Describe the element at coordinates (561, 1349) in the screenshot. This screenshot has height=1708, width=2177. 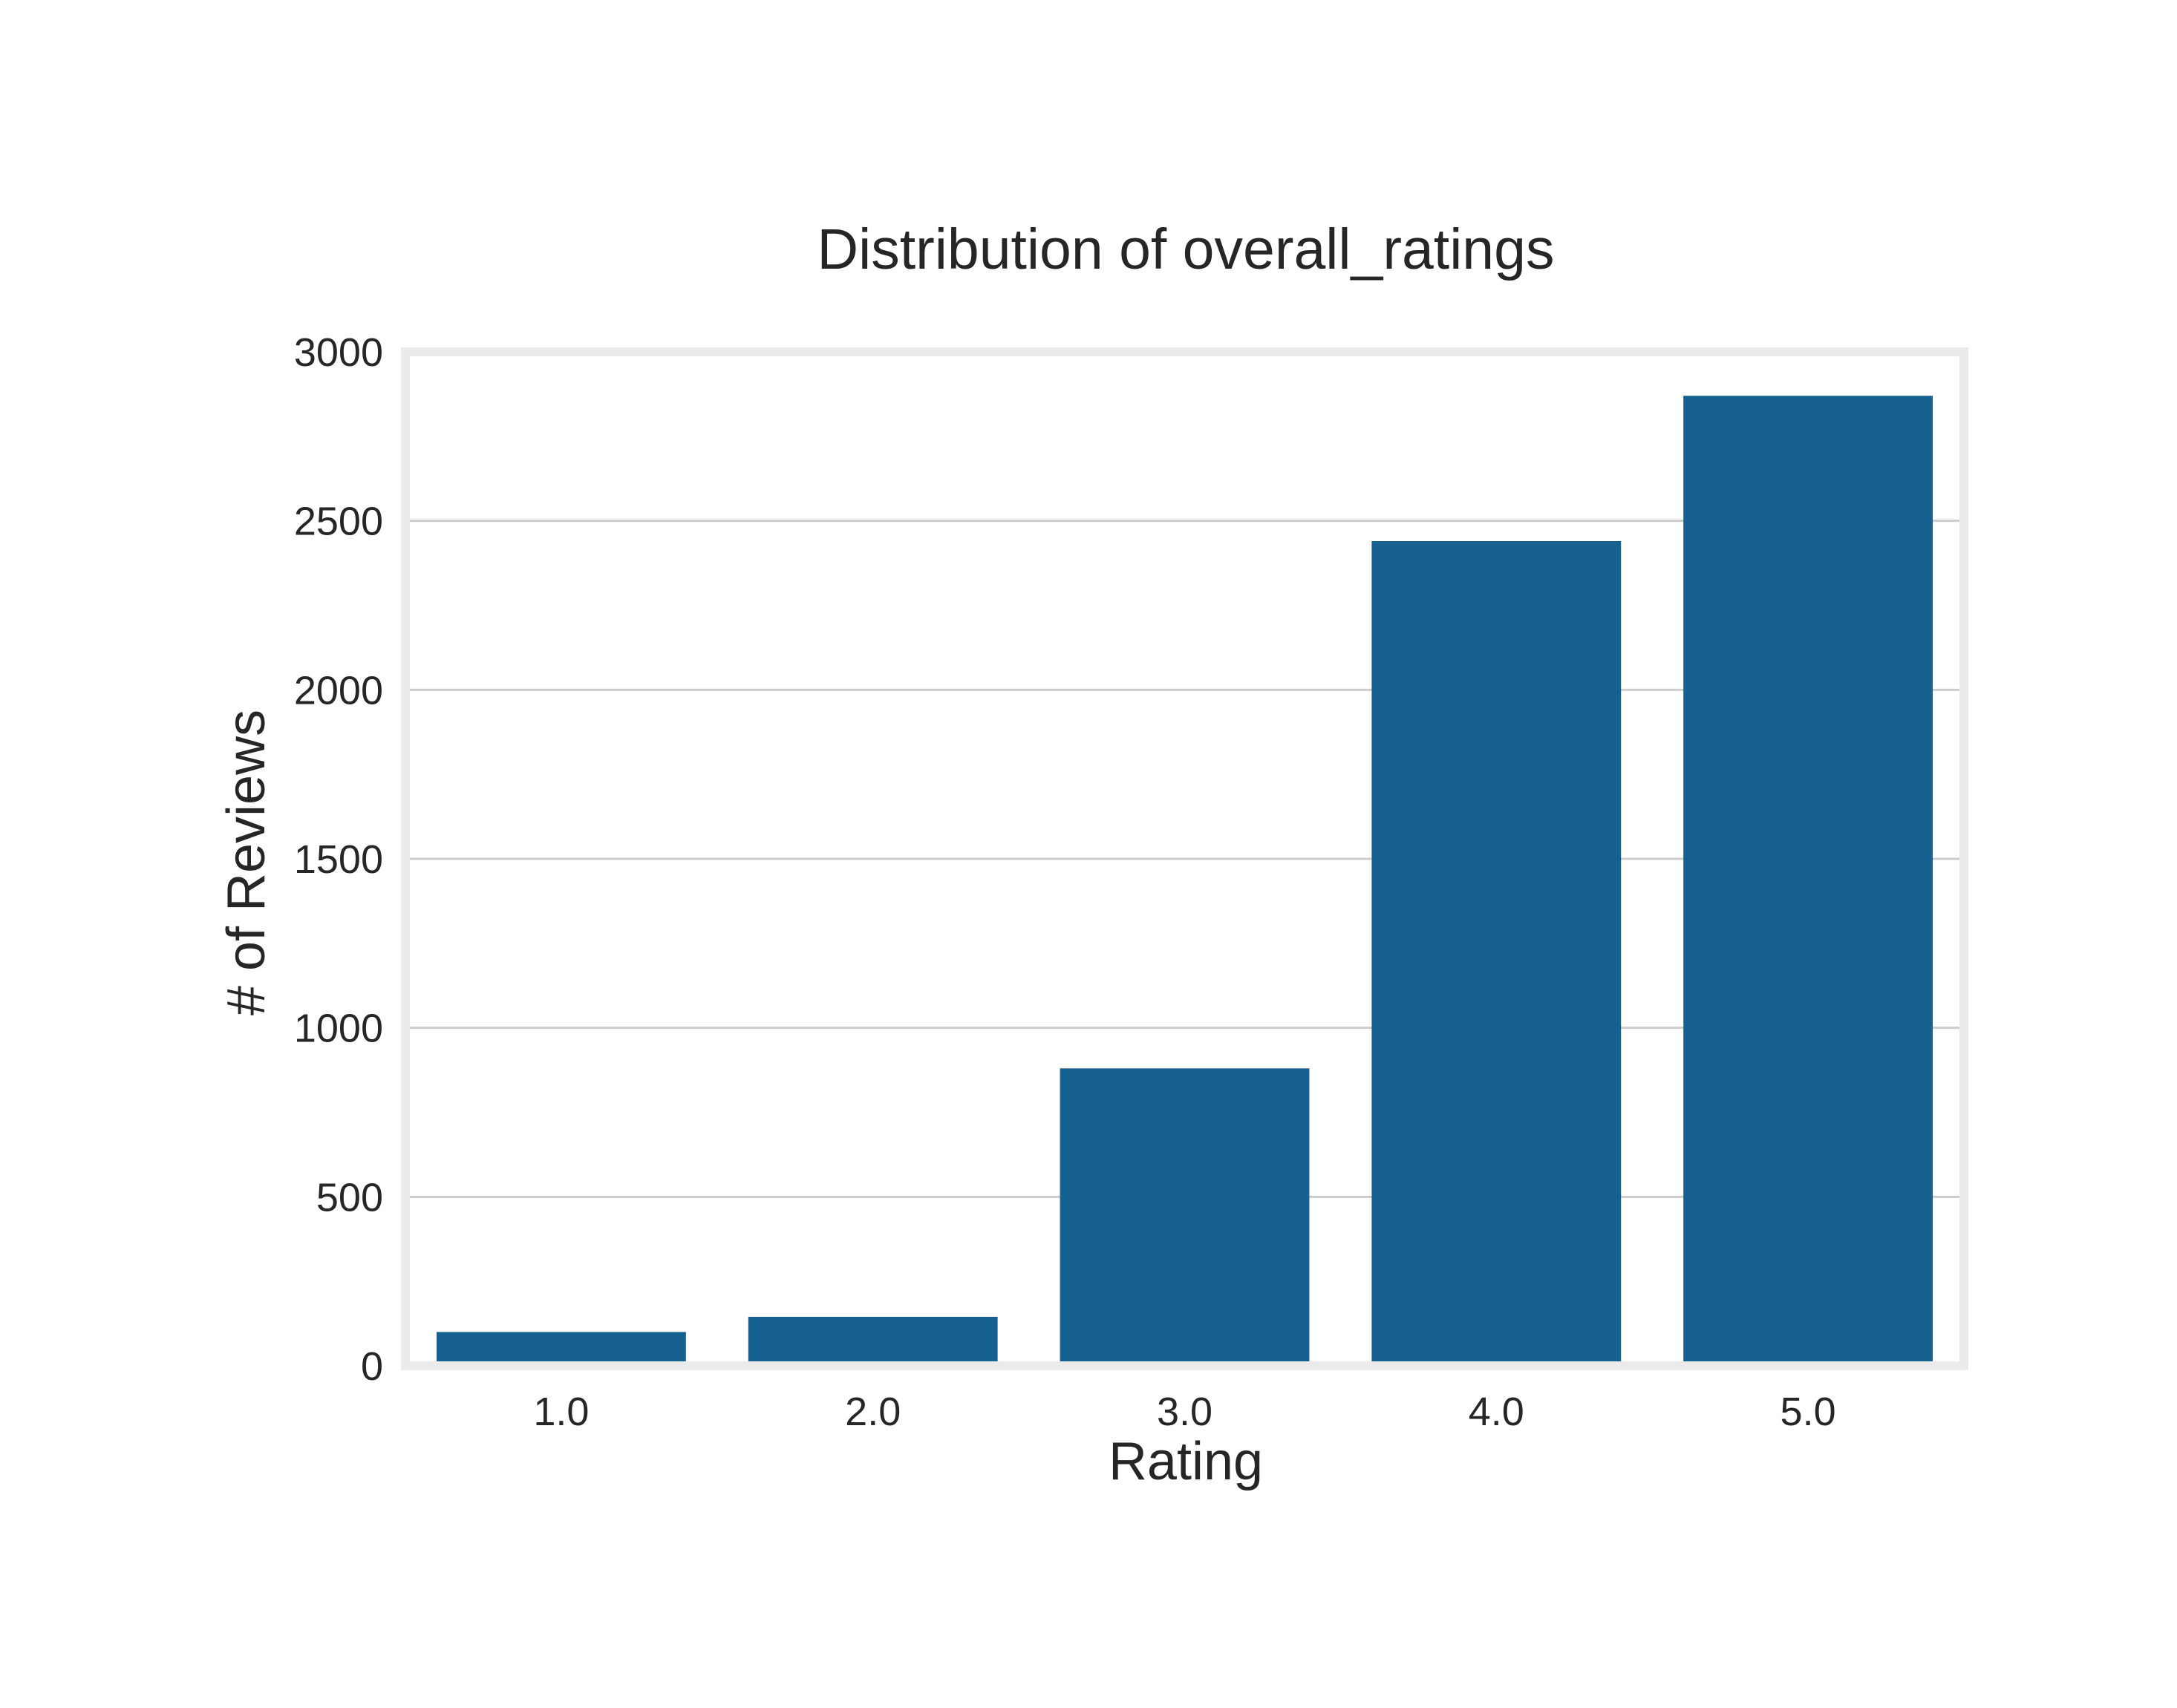
I see `bar-1.0` at that location.